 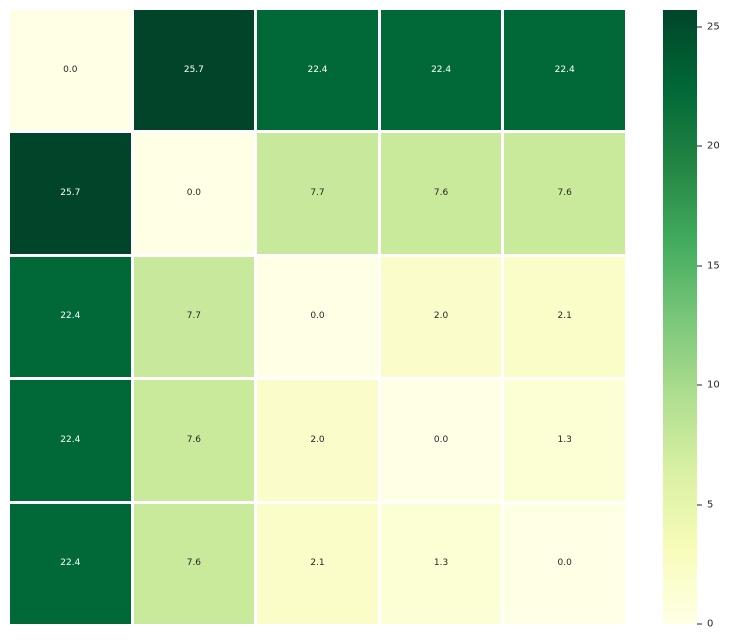 What do you see at coordinates (713, 266) in the screenshot?
I see `colorbar-tick-label-15: 15` at bounding box center [713, 266].